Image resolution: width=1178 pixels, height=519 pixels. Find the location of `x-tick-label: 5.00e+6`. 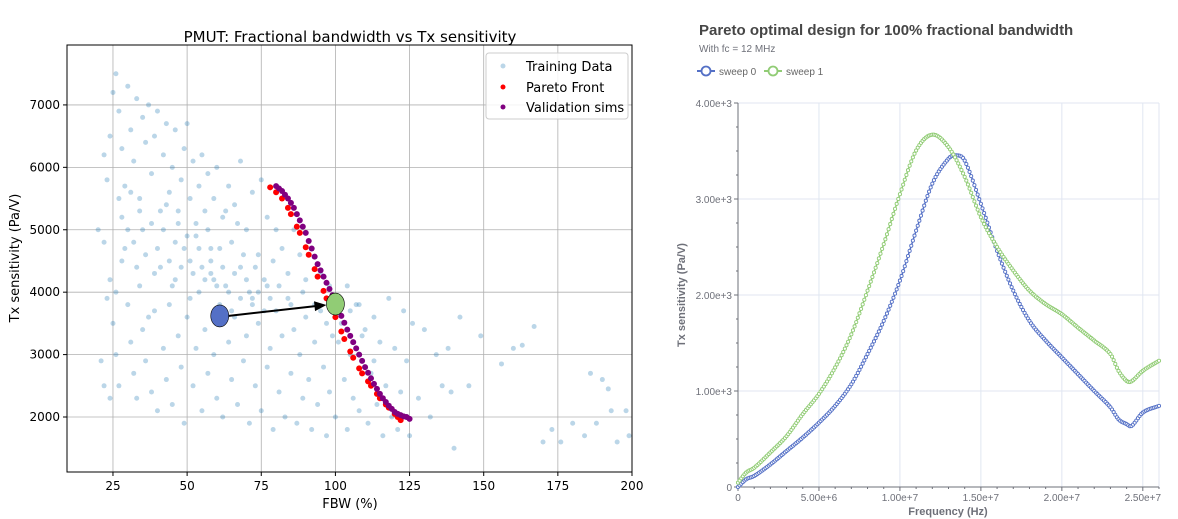

x-tick-label: 5.00e+6 is located at coordinates (819, 498).